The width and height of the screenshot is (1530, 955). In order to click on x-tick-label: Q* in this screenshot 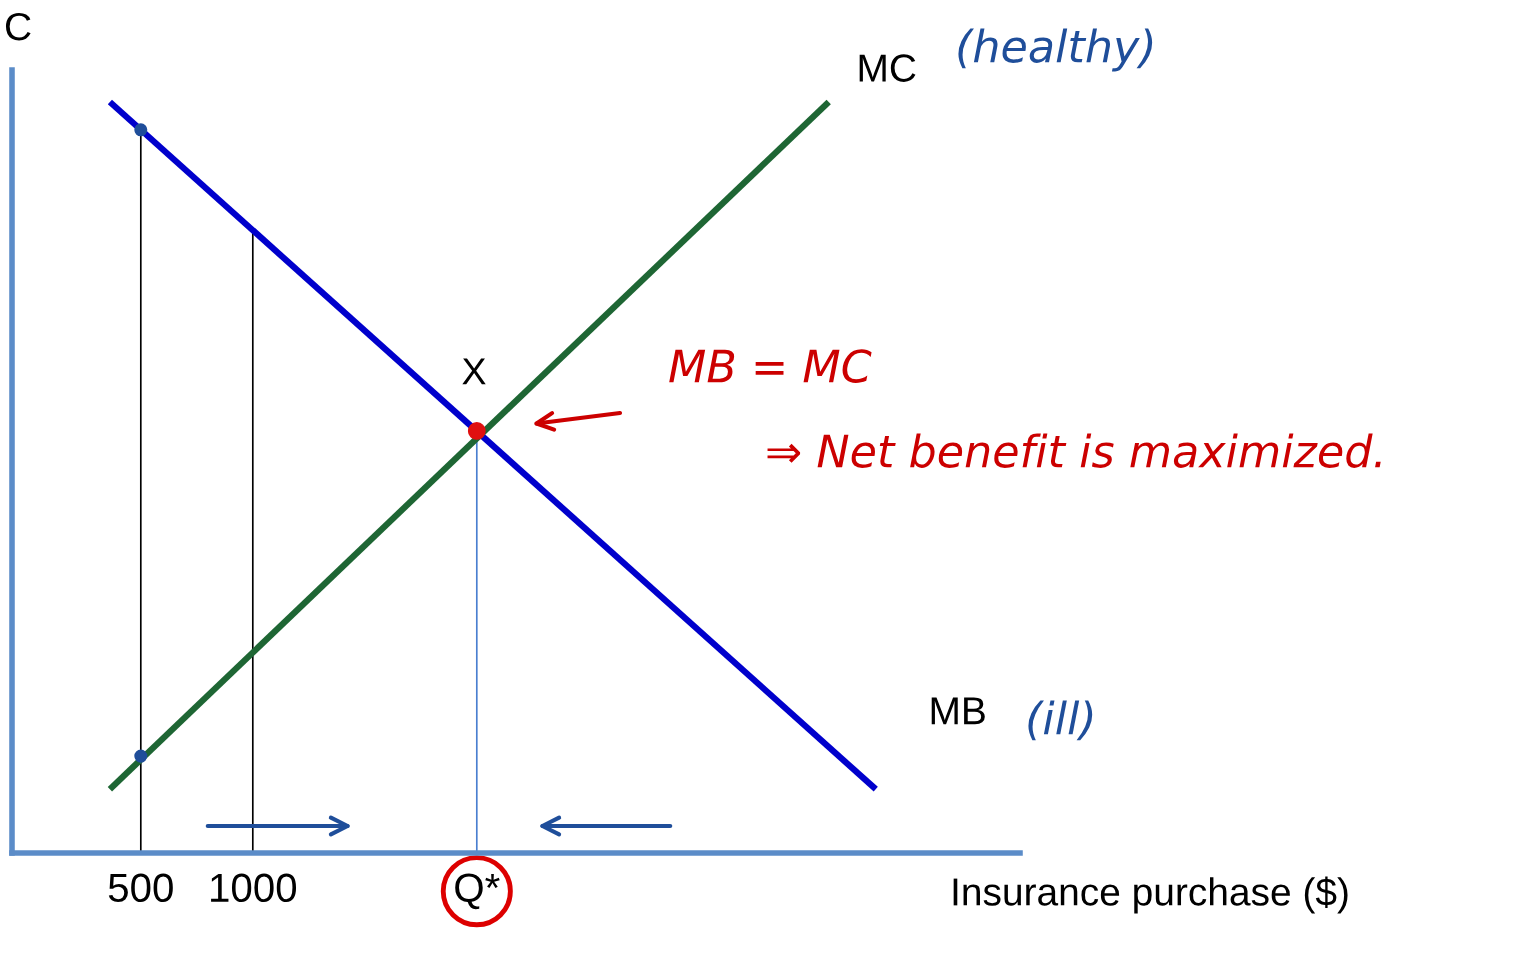, I will do `click(477, 891)`.